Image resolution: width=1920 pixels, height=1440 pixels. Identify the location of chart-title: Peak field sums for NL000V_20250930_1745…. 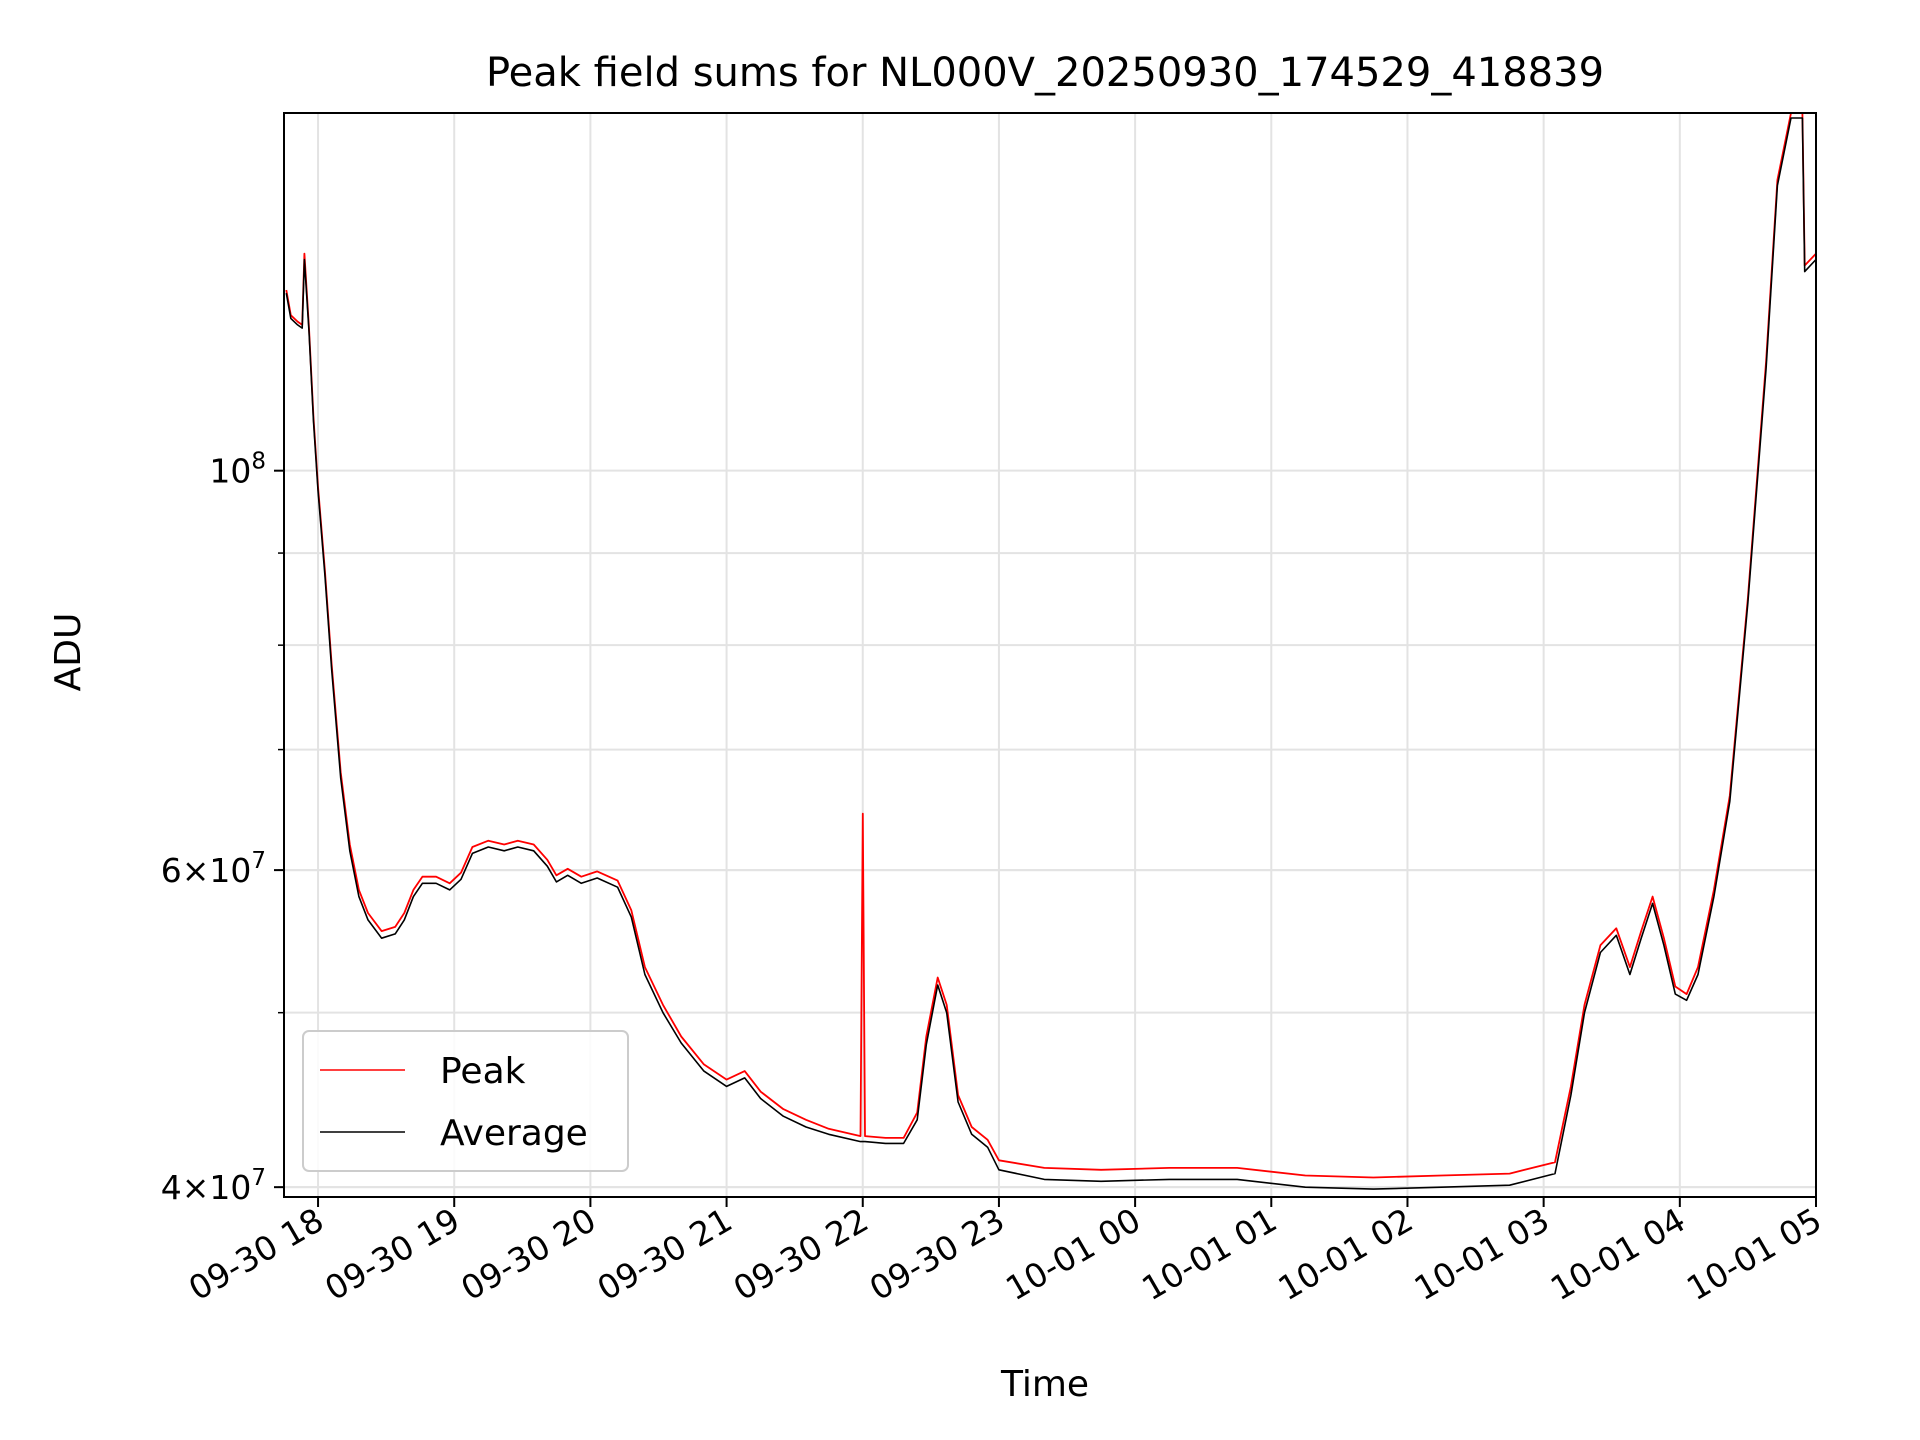
(1045, 73).